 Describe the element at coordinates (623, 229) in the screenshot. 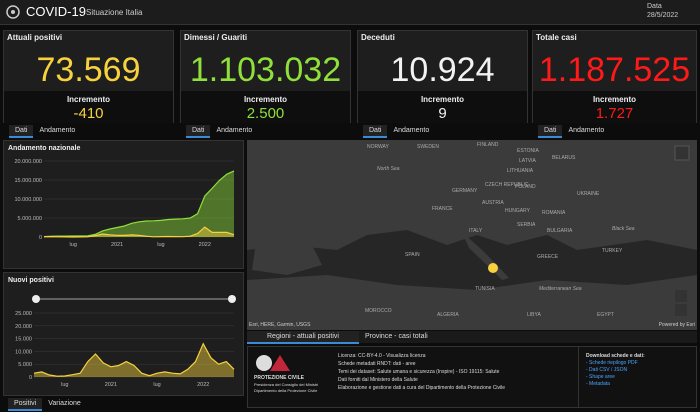

I see `sea-label: Black Sea` at that location.